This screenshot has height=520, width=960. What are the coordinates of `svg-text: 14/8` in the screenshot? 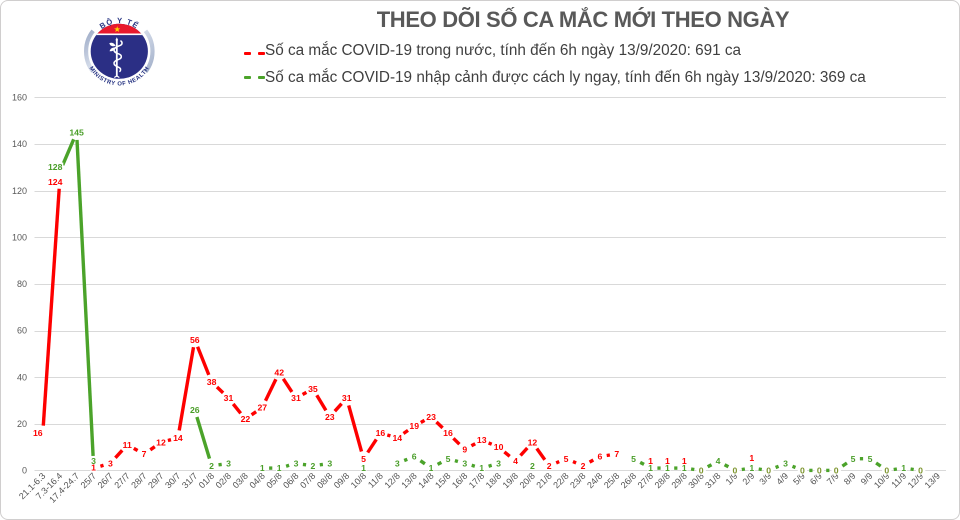 It's located at (425, 480).